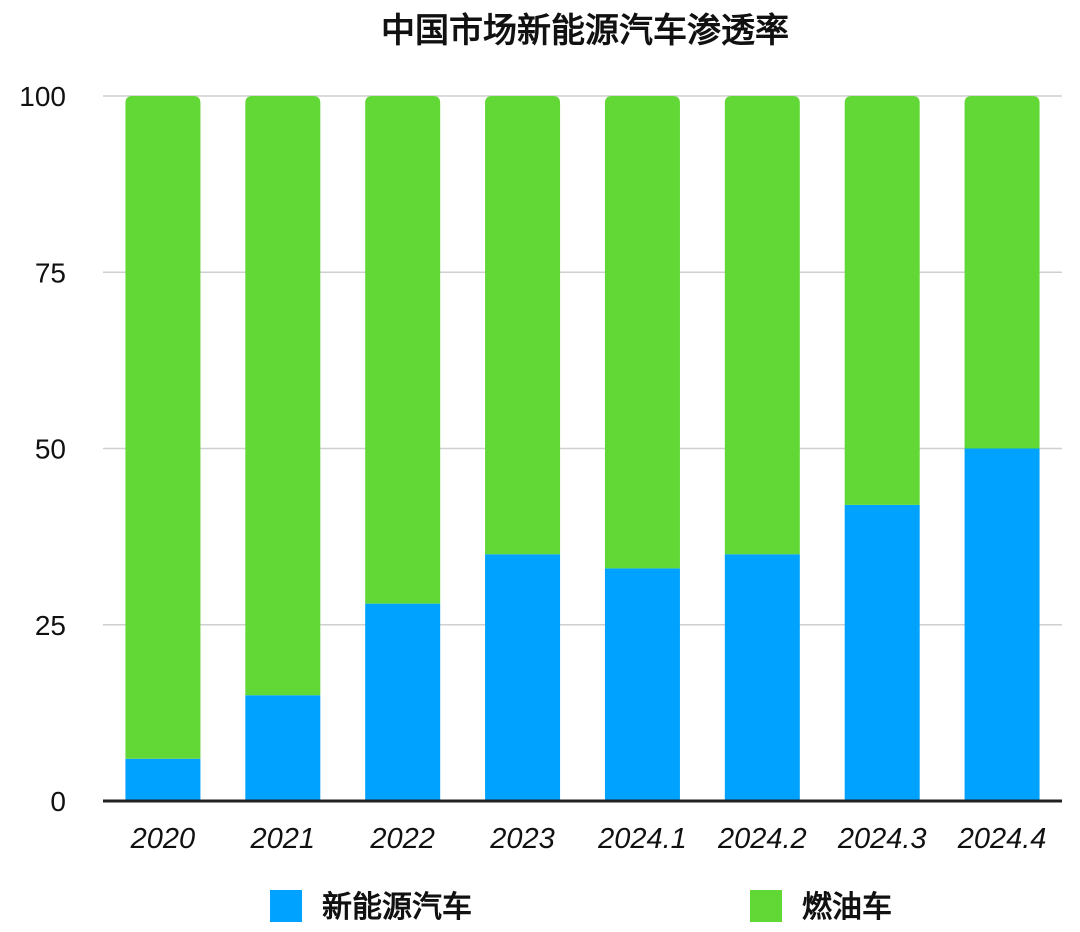 This screenshot has height=932, width=1080. I want to click on bar-2024.1-series-0, so click(642, 684).